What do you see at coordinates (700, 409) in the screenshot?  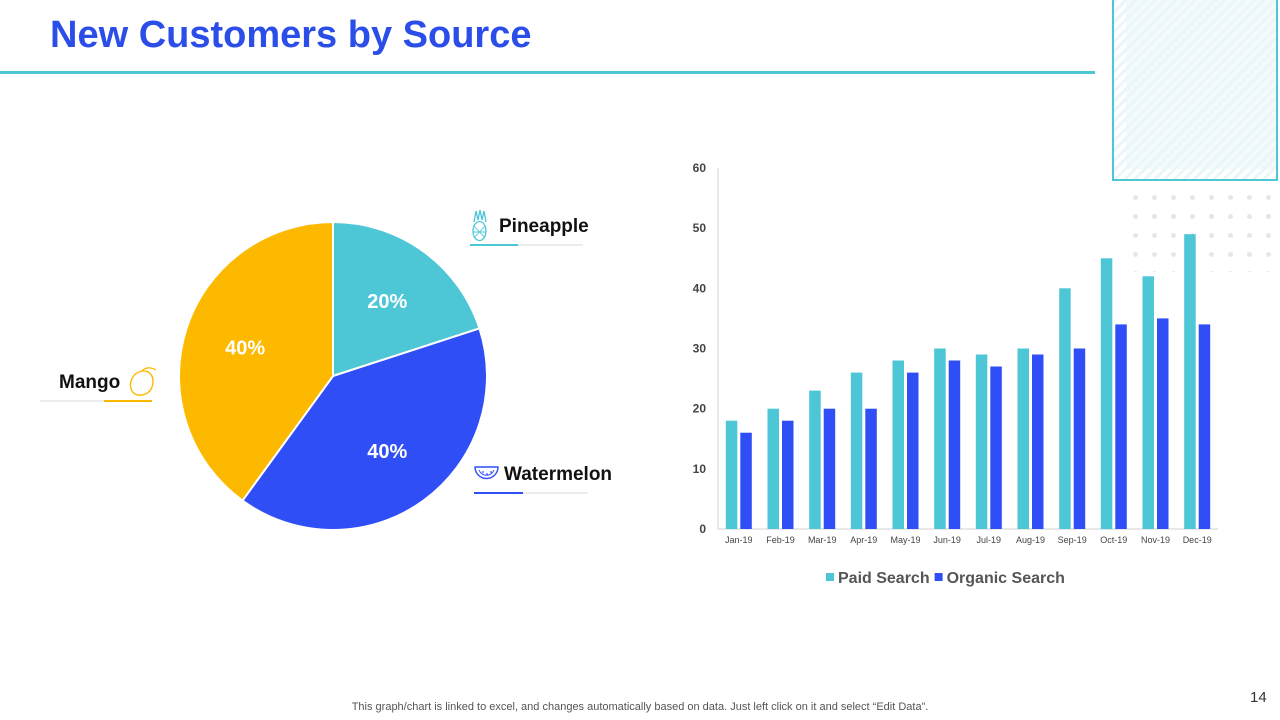 I see `y-tick-label: 20` at bounding box center [700, 409].